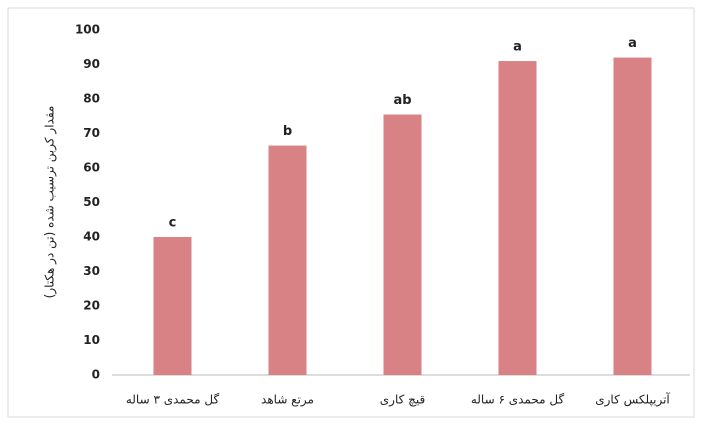 This screenshot has height=425, width=702. Describe the element at coordinates (91, 64) in the screenshot. I see `y-tick-label: 90` at that location.